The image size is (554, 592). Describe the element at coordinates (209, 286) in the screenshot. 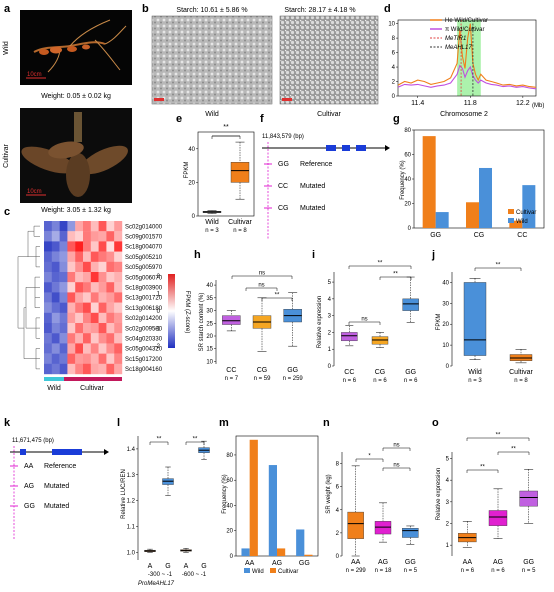

I see `h-ytick-label: 40` at that location.